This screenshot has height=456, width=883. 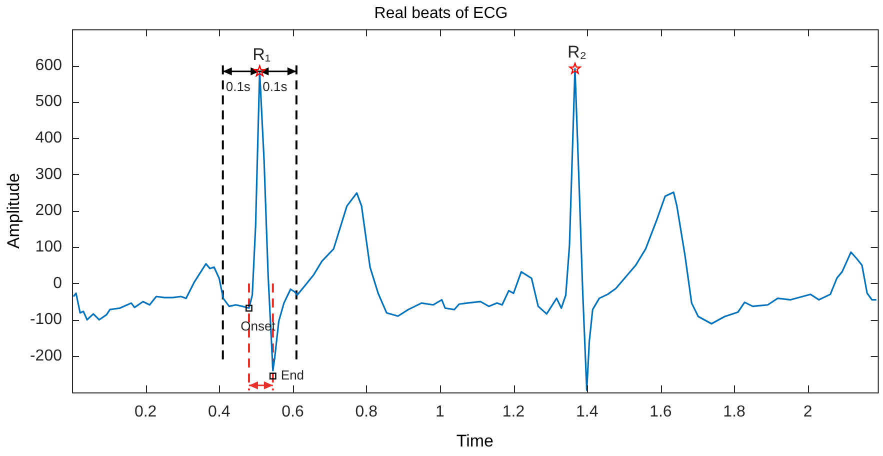 I want to click on x-tick-label: 1.6, so click(x=661, y=411).